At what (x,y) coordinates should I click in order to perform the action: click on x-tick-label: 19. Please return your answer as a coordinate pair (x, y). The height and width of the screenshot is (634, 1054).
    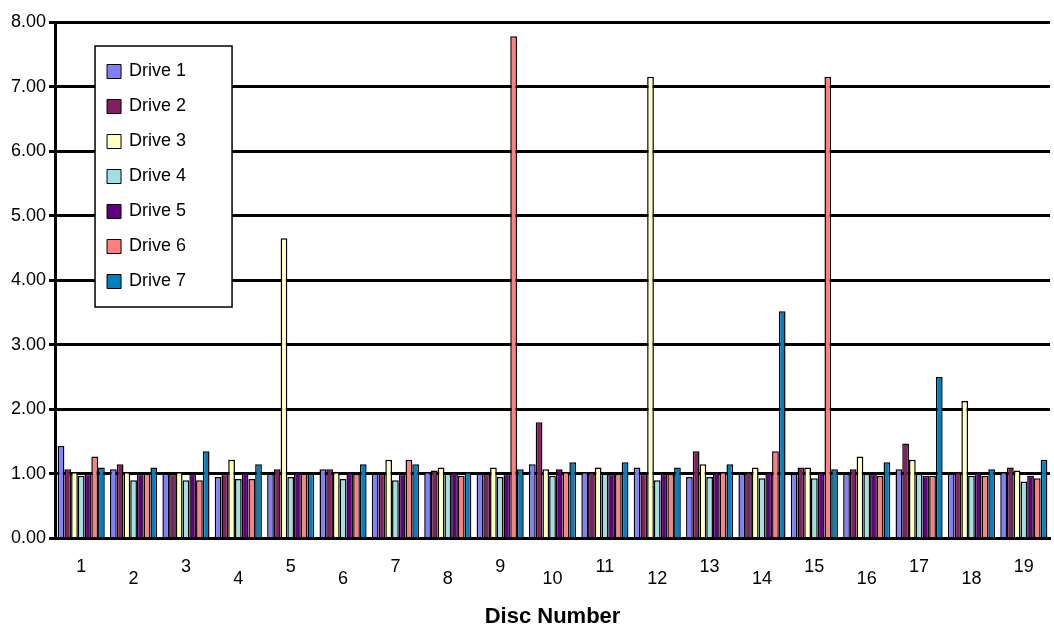
    Looking at the image, I should click on (1023, 565).